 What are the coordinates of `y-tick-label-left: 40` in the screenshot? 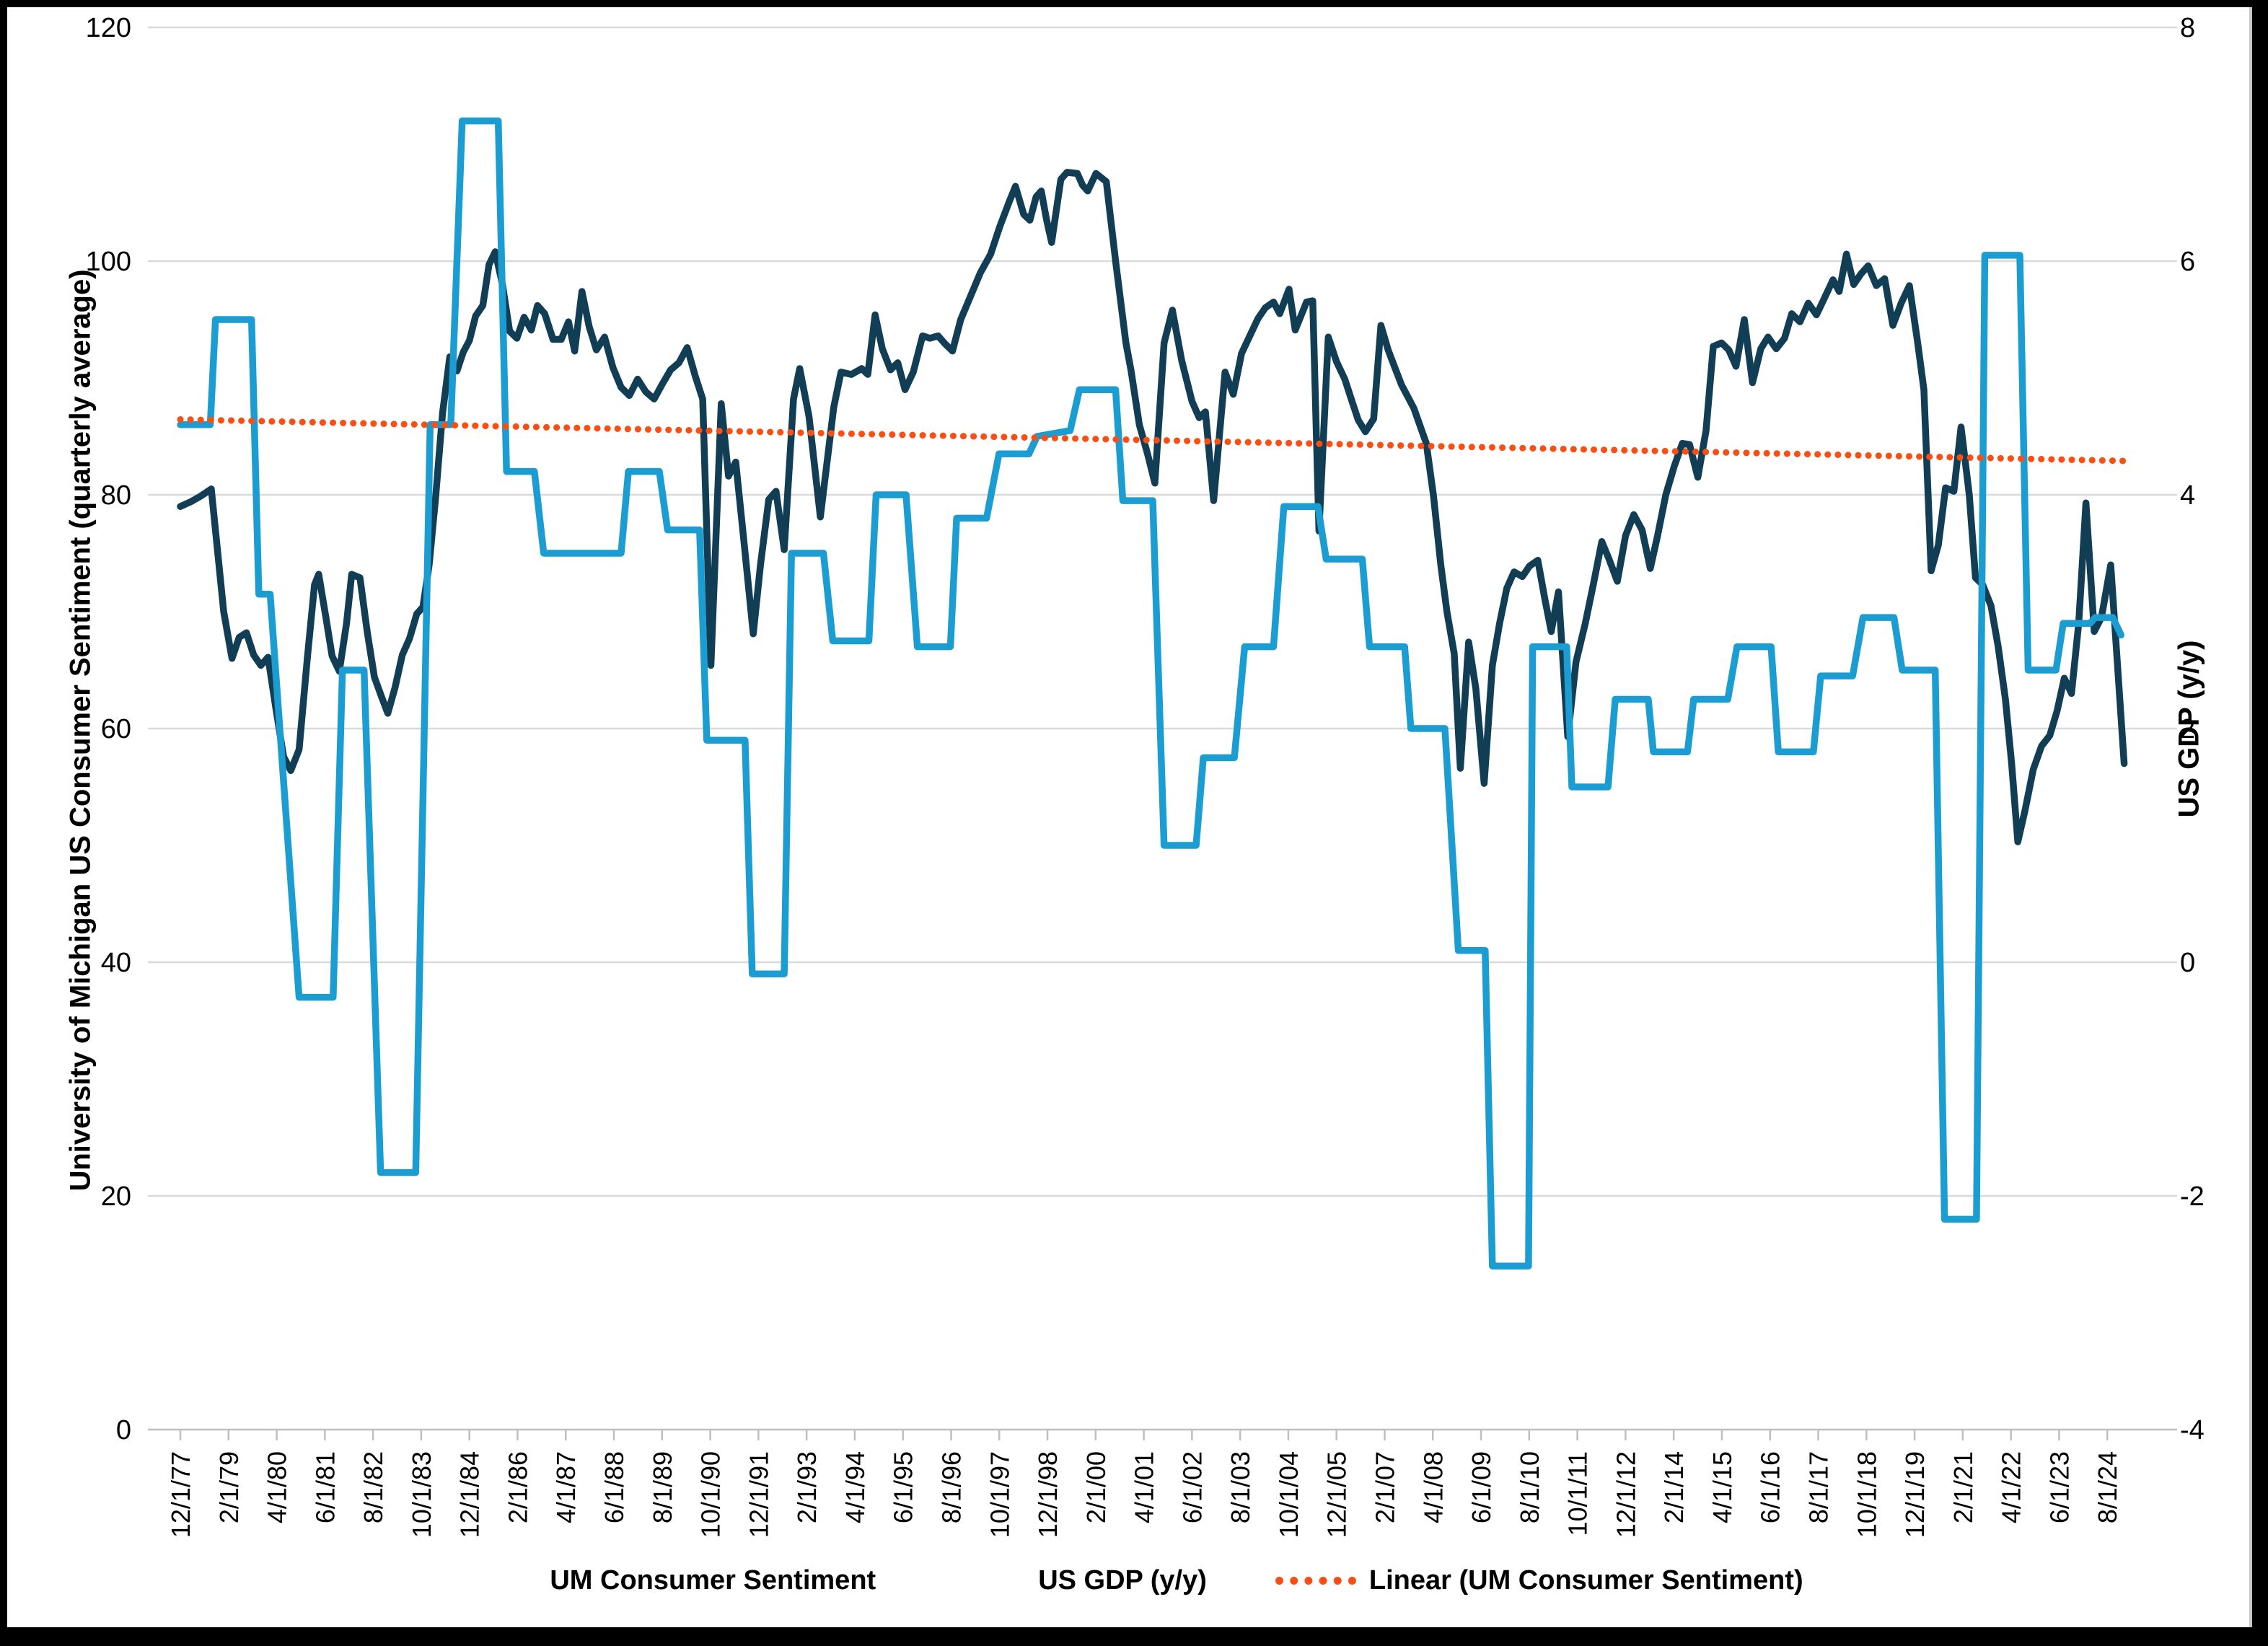 It's located at (116, 963).